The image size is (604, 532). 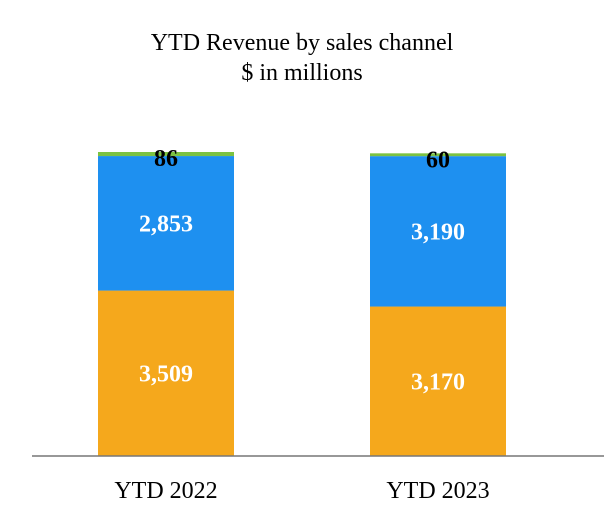 What do you see at coordinates (437, 491) in the screenshot?
I see `x-tick-label-2: YTD 2023` at bounding box center [437, 491].